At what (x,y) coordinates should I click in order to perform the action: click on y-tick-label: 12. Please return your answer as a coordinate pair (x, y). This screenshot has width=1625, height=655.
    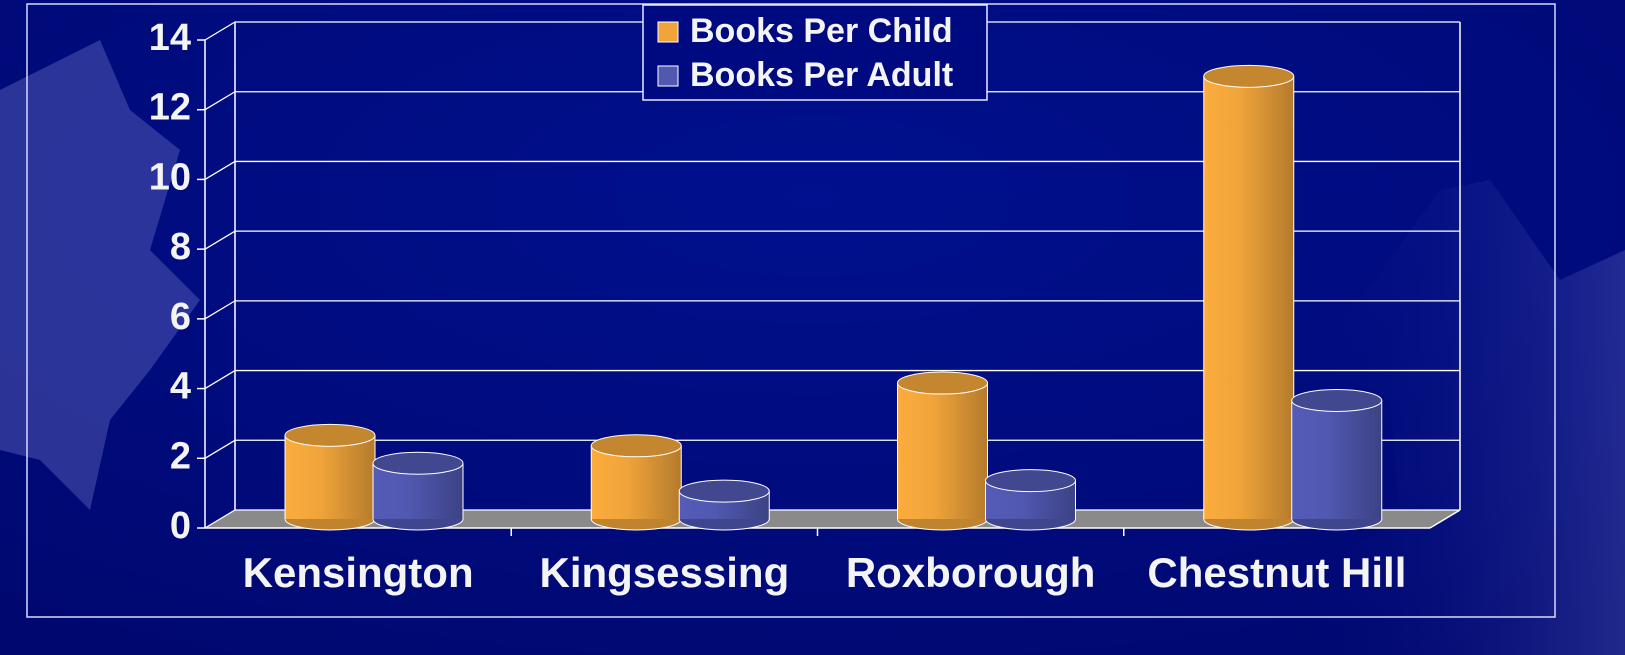
    Looking at the image, I should click on (170, 108).